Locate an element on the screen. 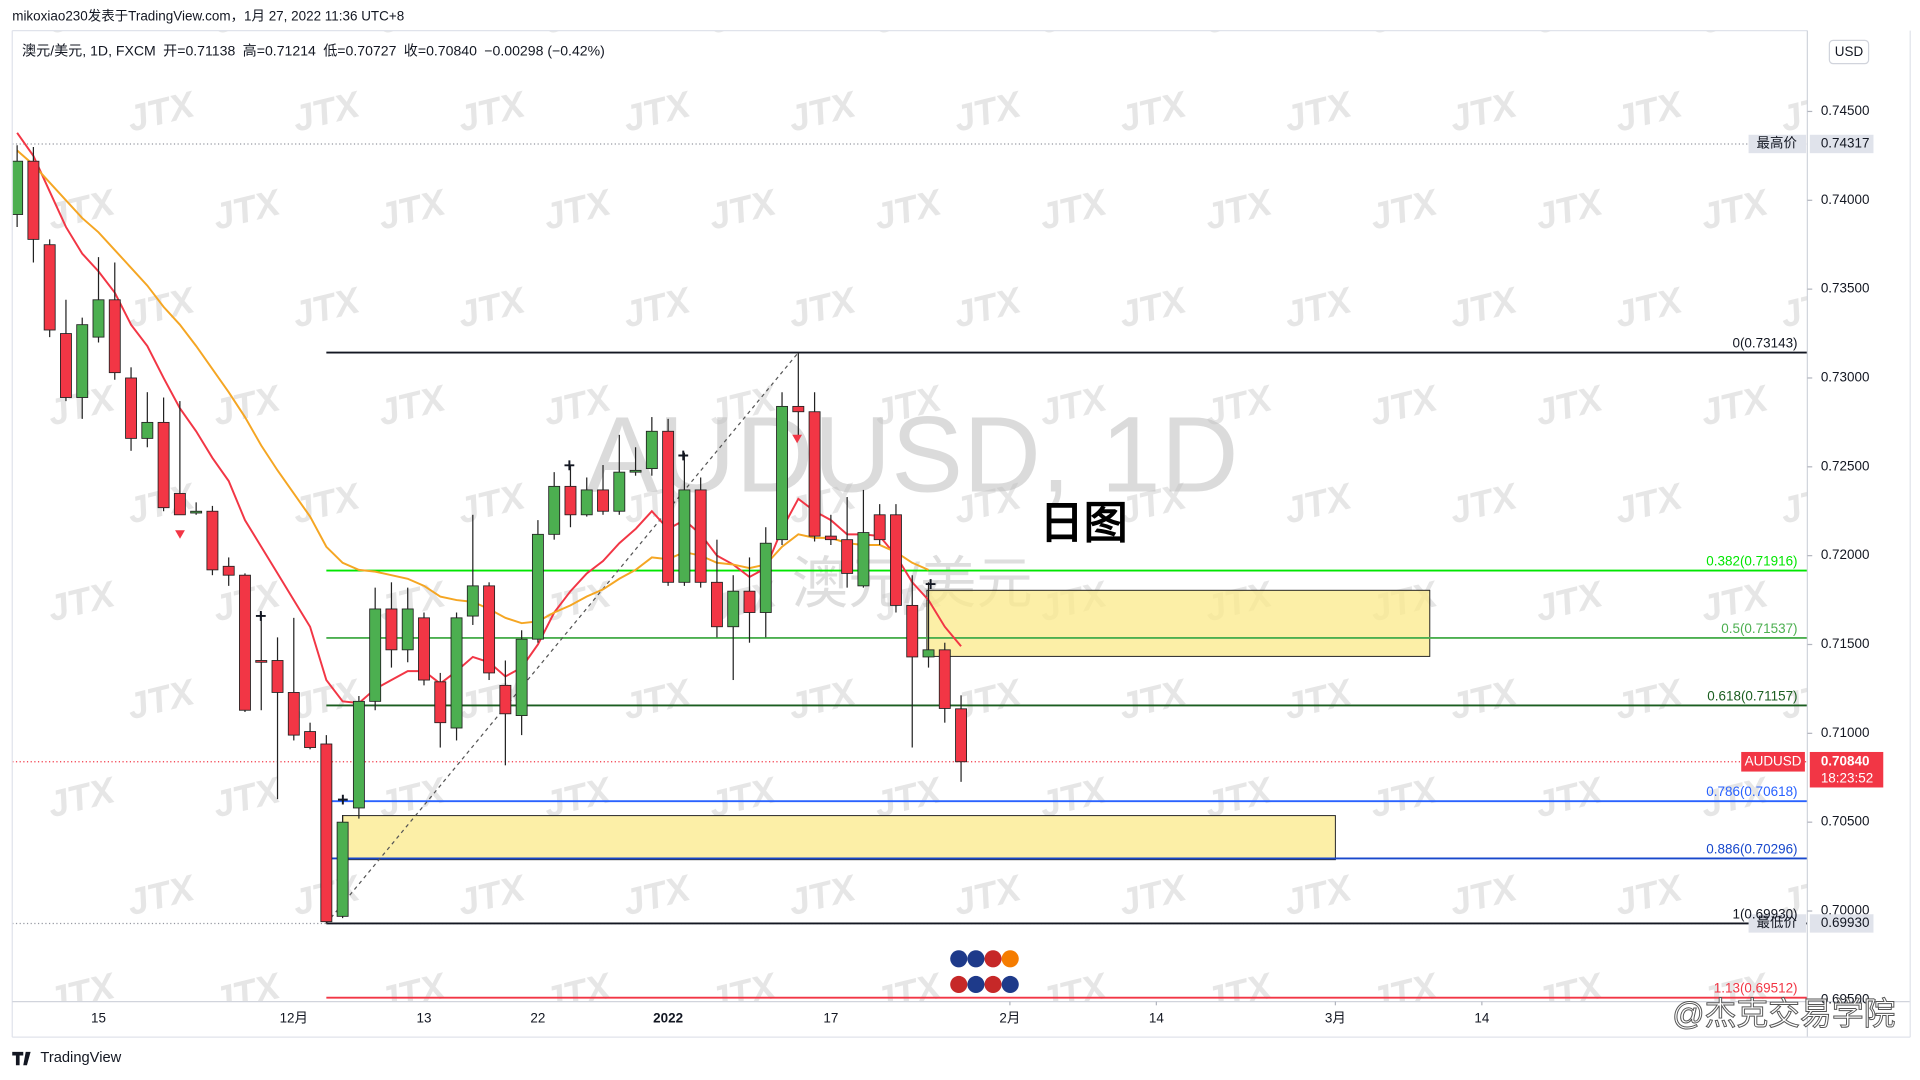  footer-logo-text: TradingView is located at coordinates (80, 1058).